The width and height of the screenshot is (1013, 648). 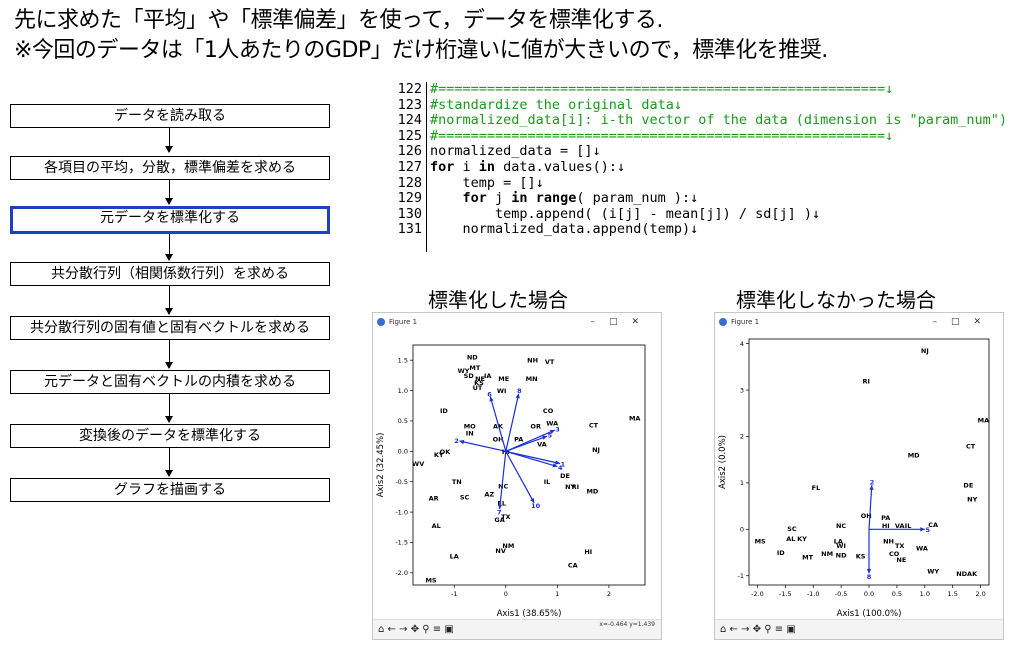 I want to click on data-point-label: WY, so click(x=933, y=572).